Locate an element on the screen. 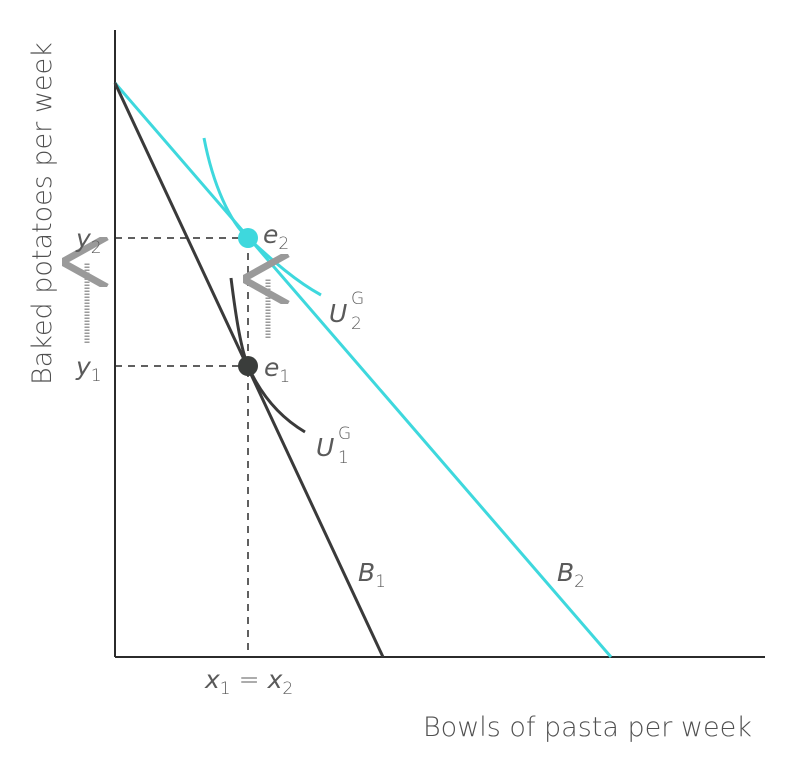  tick-label-y1: y1 is located at coordinates (88, 369).